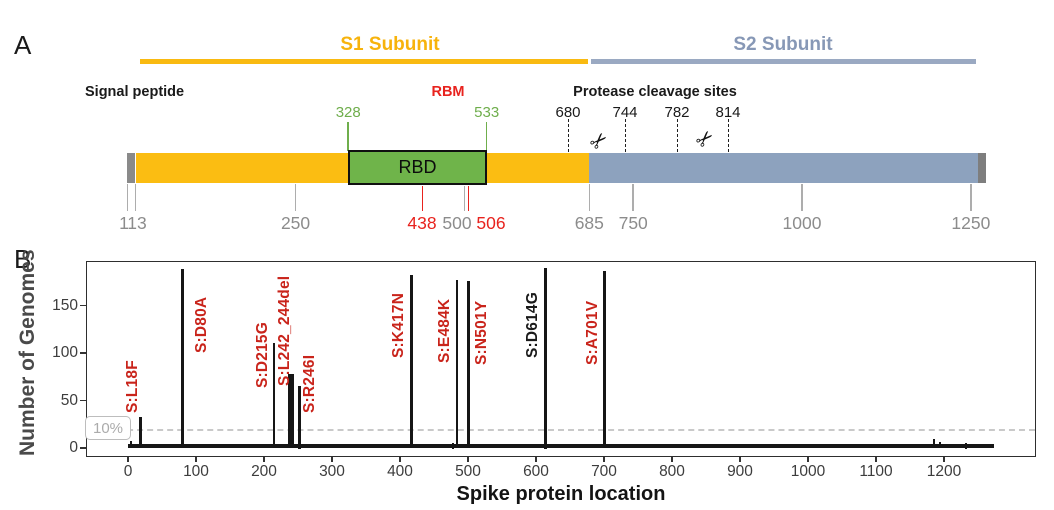 The width and height of the screenshot is (1054, 510). I want to click on y-axis-tick-label: 100, so click(65, 352).